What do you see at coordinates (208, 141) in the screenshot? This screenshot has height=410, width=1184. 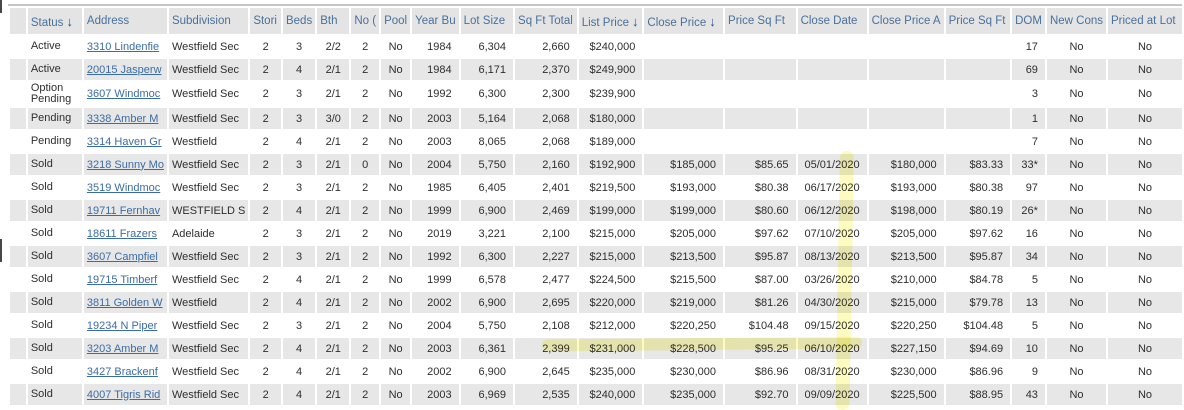 I see `subdivision-cell: Westfield` at bounding box center [208, 141].